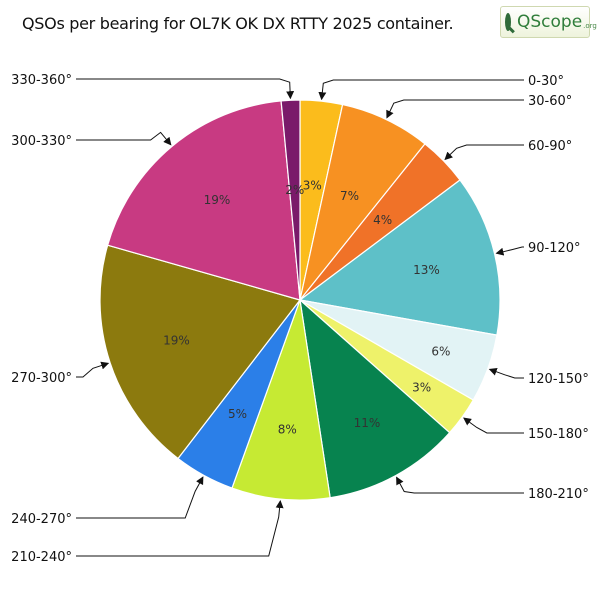 This screenshot has width=600, height=600. I want to click on slice-pct-label-120-150: 6%, so click(440, 352).